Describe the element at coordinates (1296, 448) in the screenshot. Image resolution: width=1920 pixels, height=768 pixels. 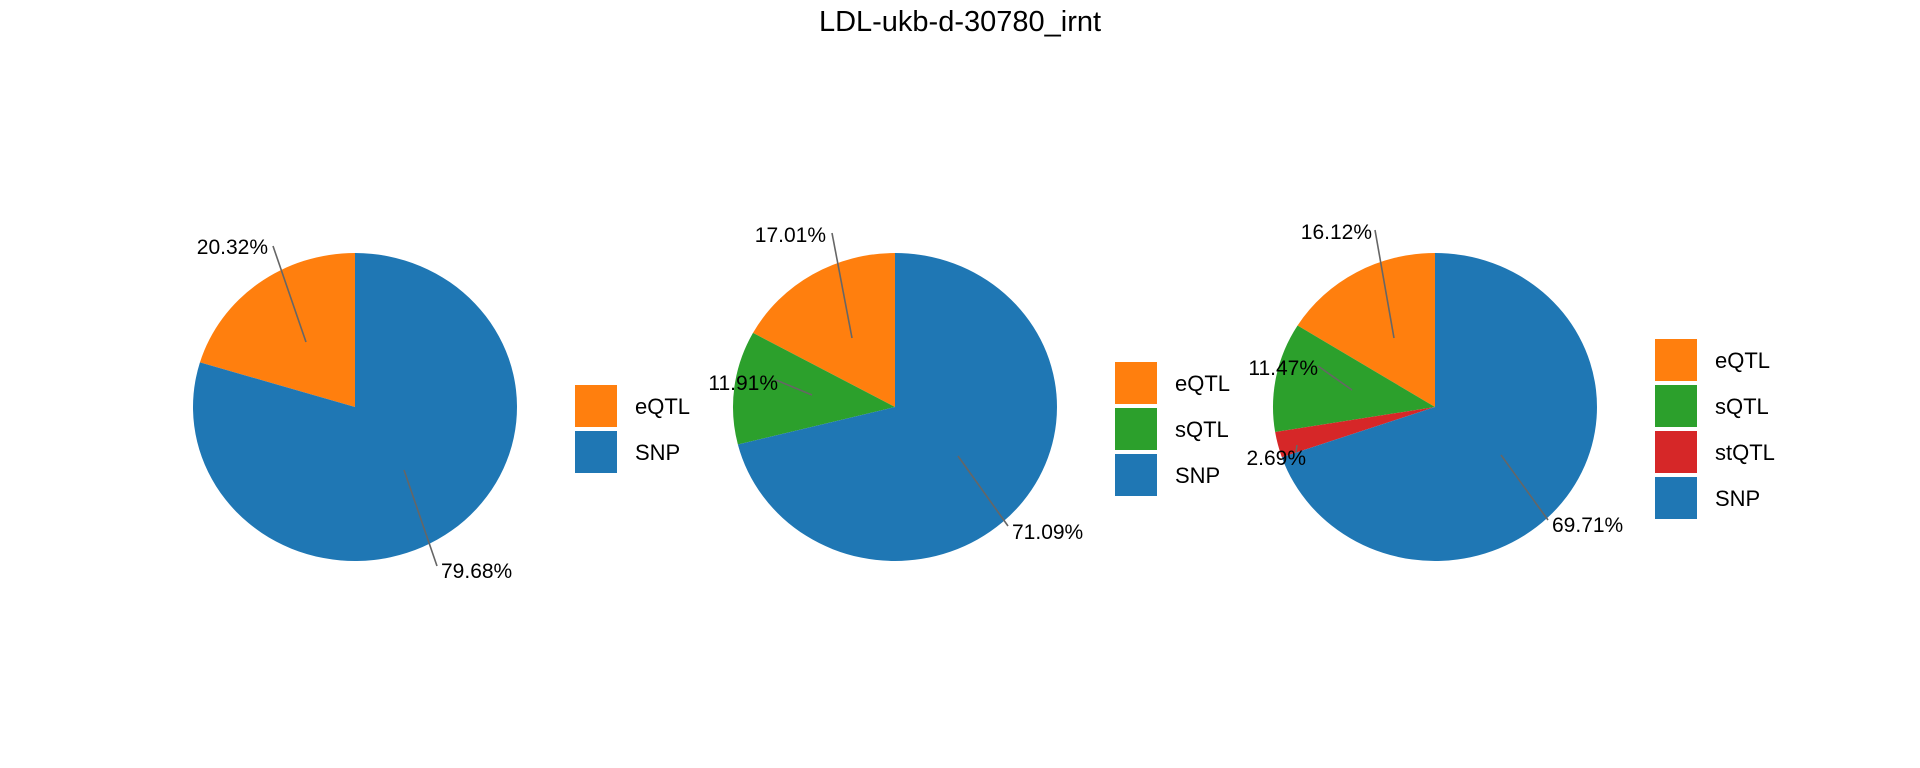
I see `leader-line-stqtl` at that location.